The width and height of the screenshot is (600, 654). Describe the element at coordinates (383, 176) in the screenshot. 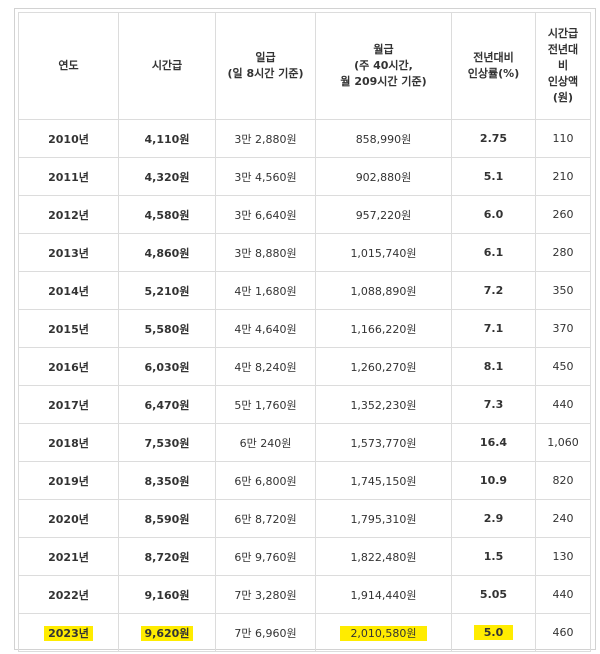

I see `monthly-cell: 902,880원` at that location.